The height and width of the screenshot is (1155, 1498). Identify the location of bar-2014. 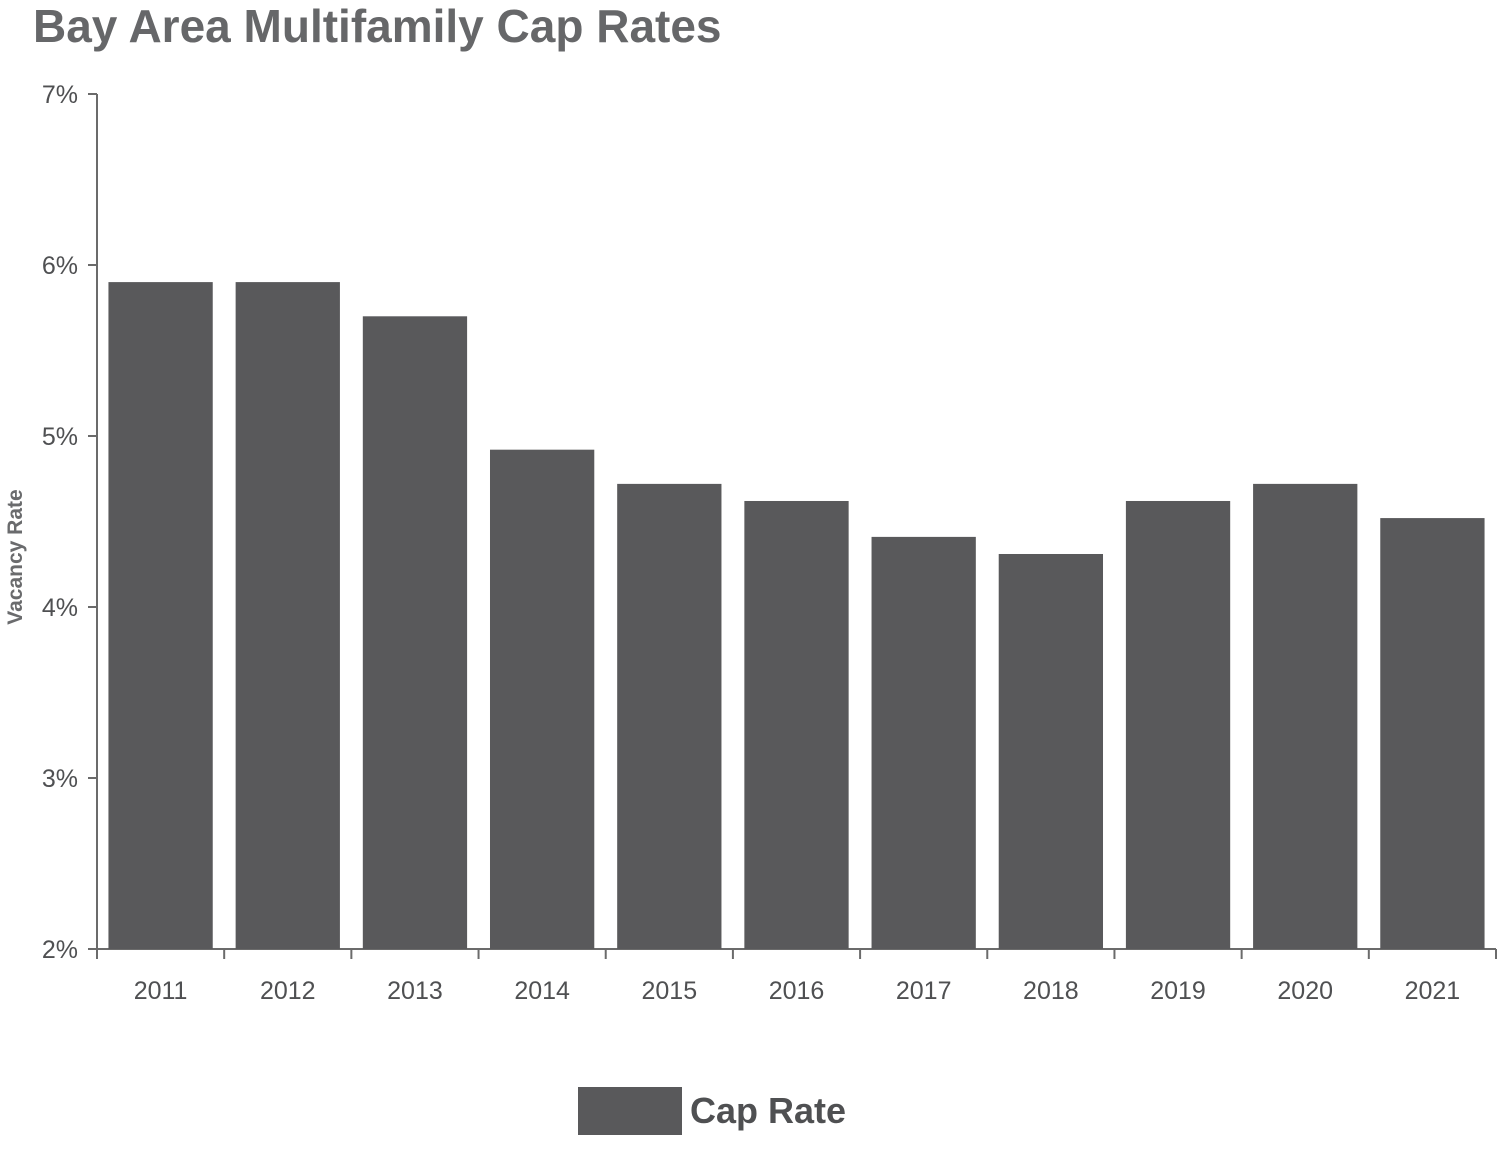
(542, 699).